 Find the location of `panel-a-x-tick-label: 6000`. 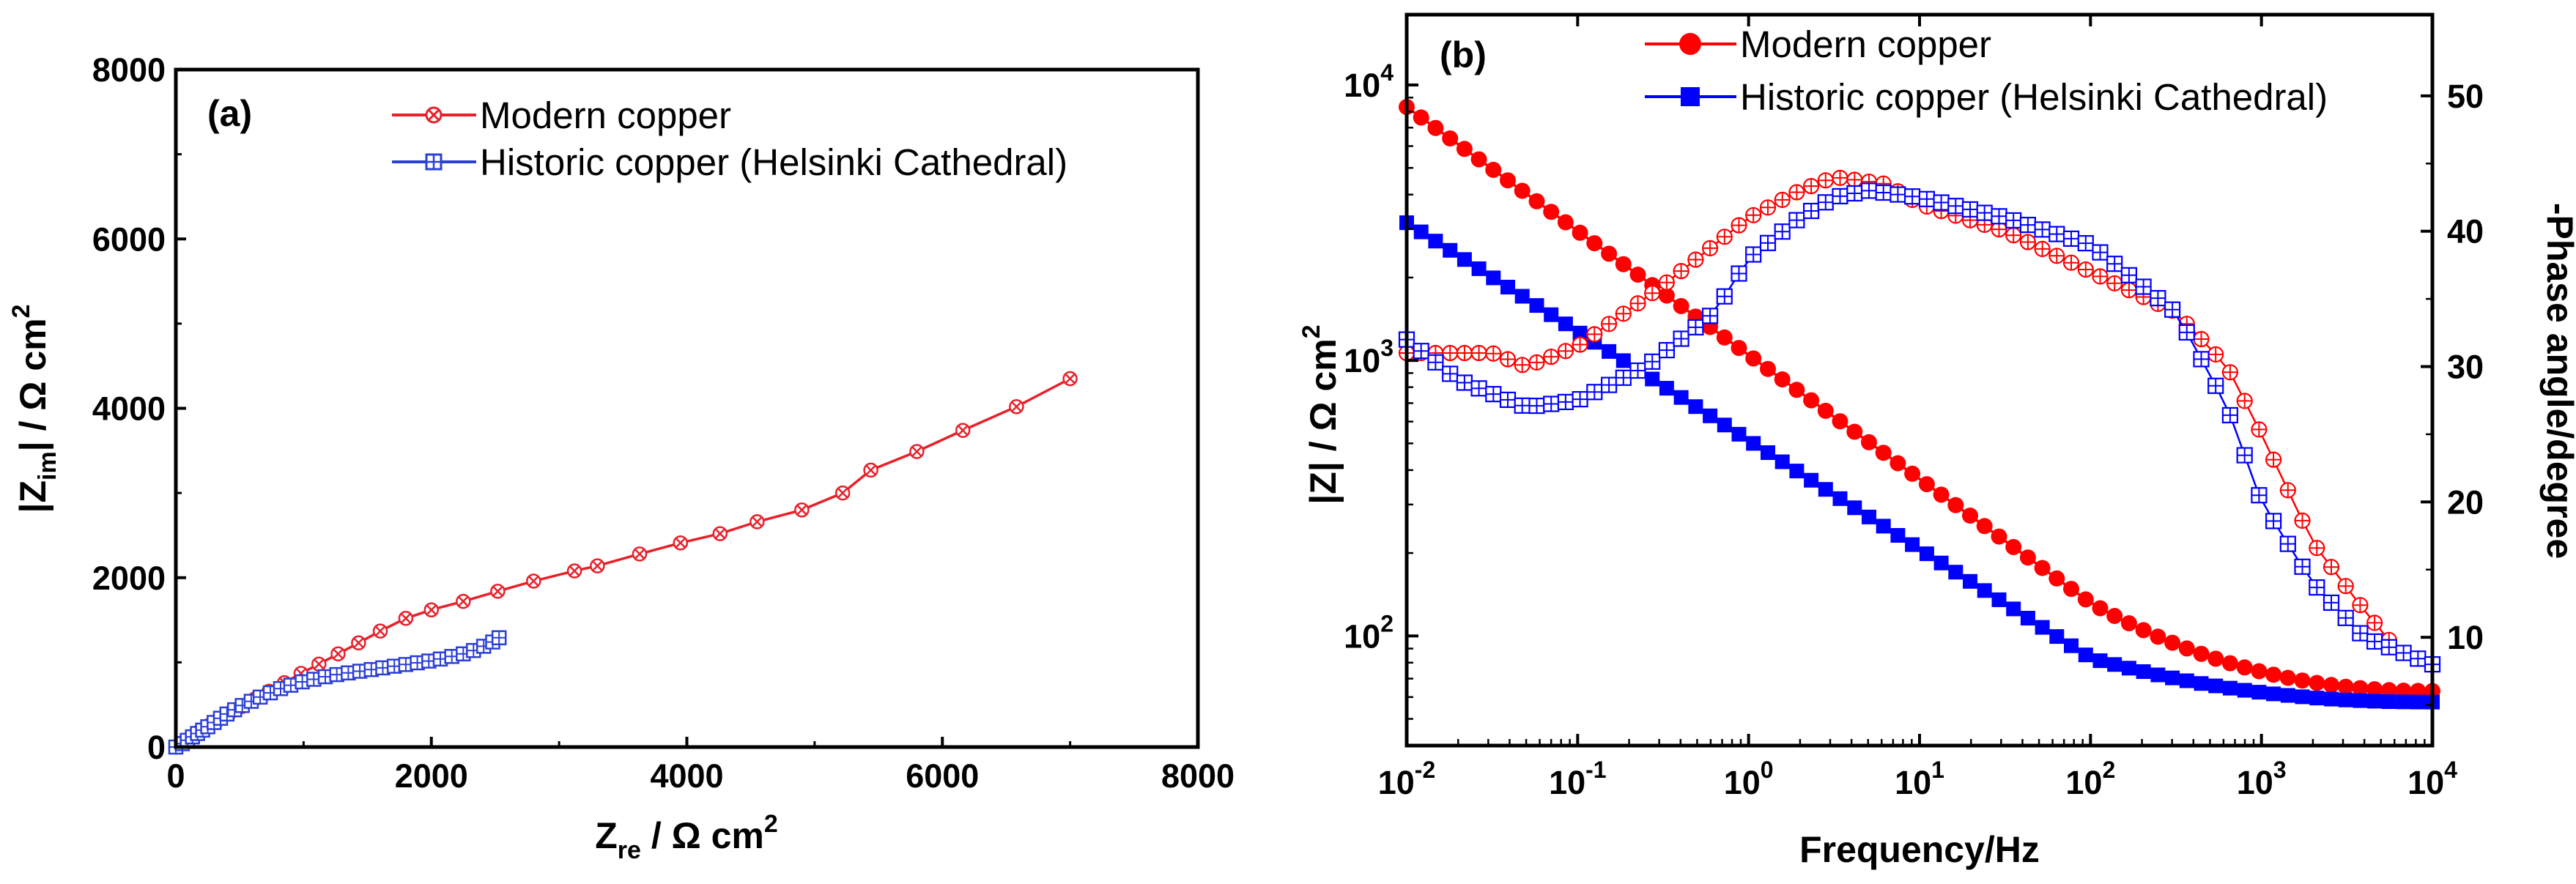

panel-a-x-tick-label: 6000 is located at coordinates (942, 776).